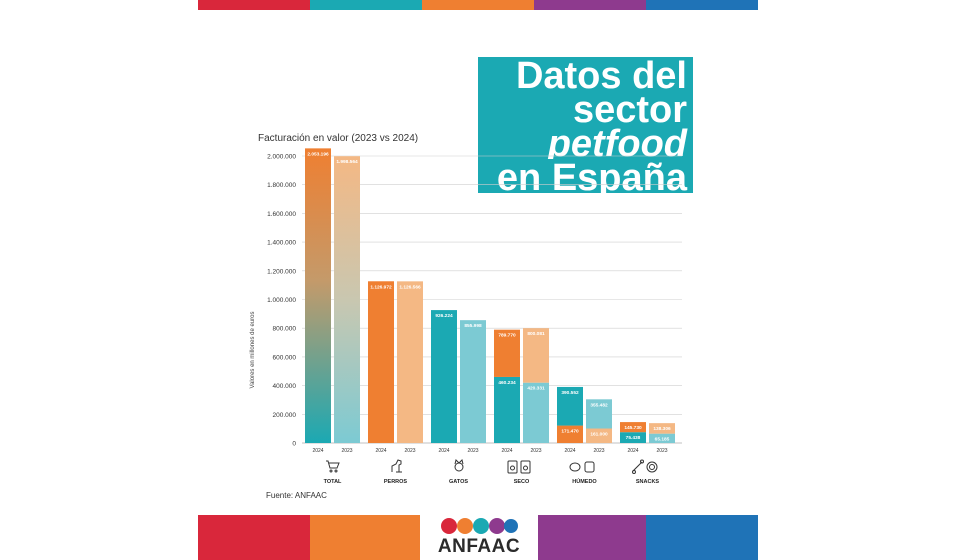 Image resolution: width=980 pixels, height=560 pixels. Describe the element at coordinates (396, 466) in the screenshot. I see `dog-icon` at that location.